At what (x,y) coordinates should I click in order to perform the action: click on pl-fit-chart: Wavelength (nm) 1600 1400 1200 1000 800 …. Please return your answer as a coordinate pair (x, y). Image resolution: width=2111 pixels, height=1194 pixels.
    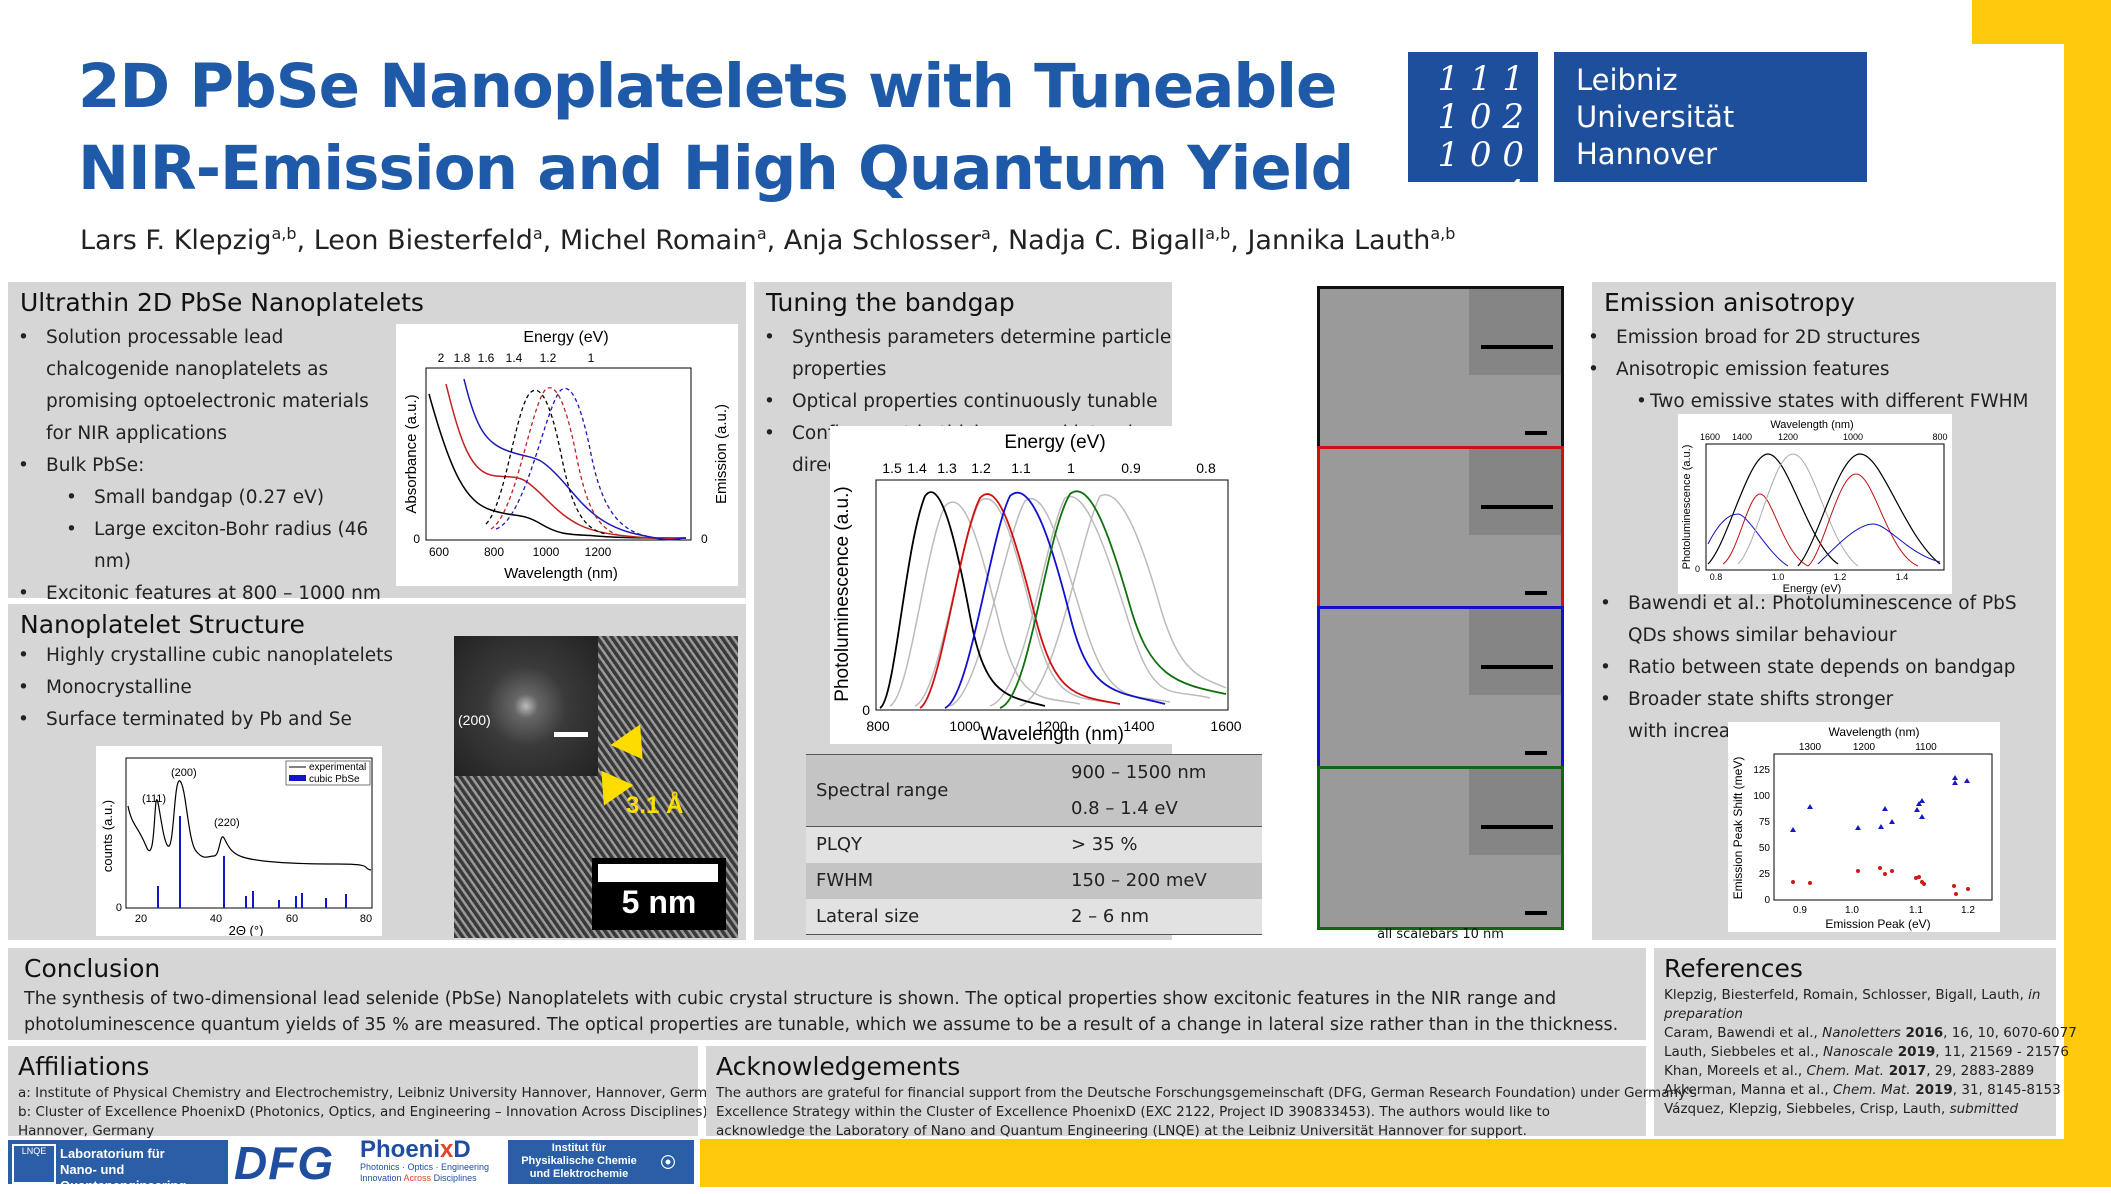
    Looking at the image, I should click on (1815, 504).